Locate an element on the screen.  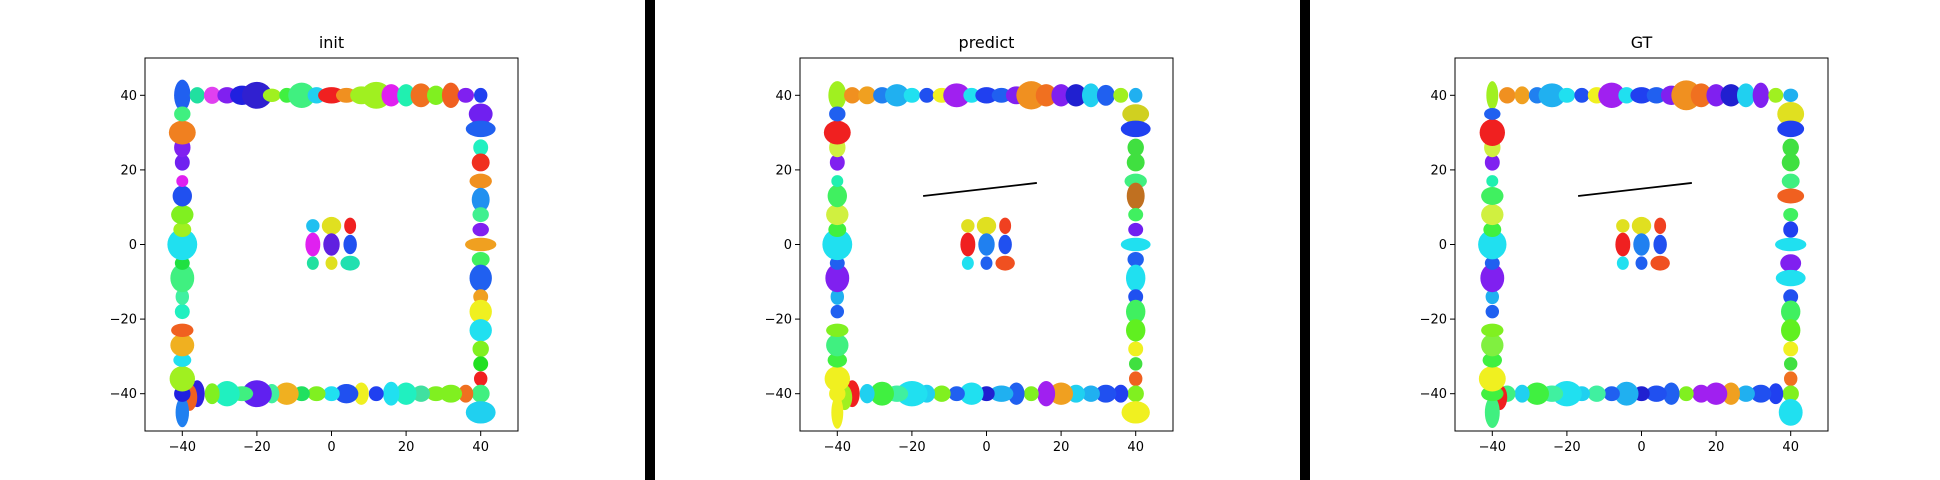
x-tick-label: −40 is located at coordinates (837, 447).